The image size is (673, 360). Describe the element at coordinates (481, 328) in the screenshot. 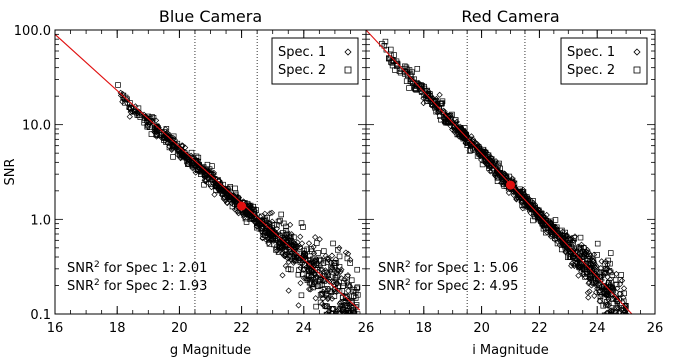

I see `x-tick-label: 20` at that location.